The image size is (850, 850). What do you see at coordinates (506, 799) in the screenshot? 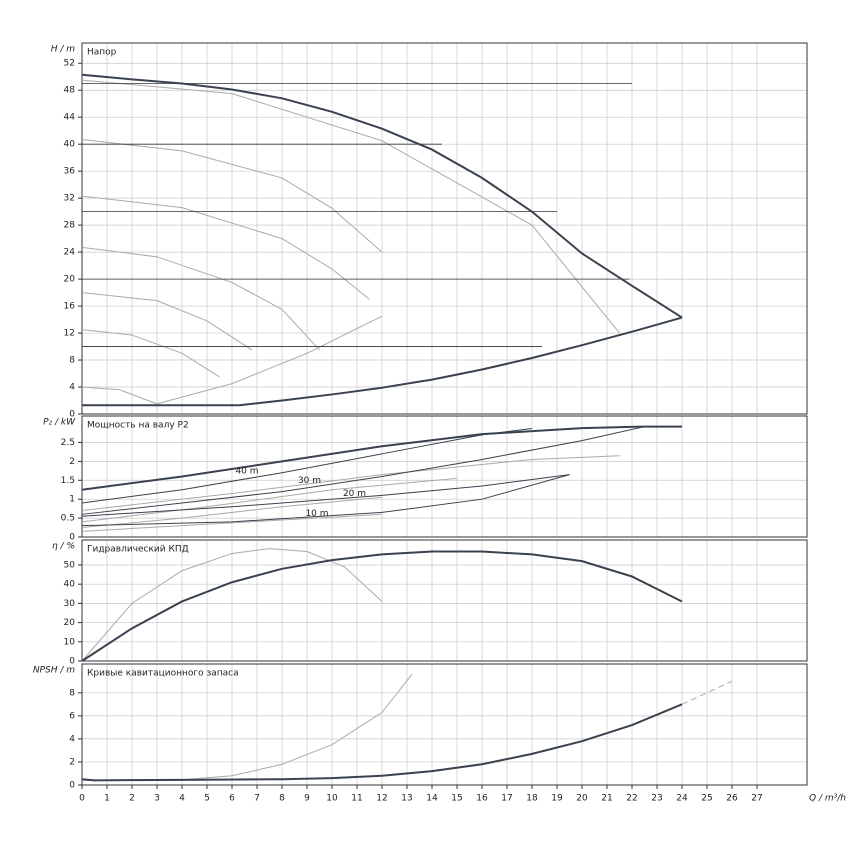
I see `x-tick-label: 17` at bounding box center [506, 799].